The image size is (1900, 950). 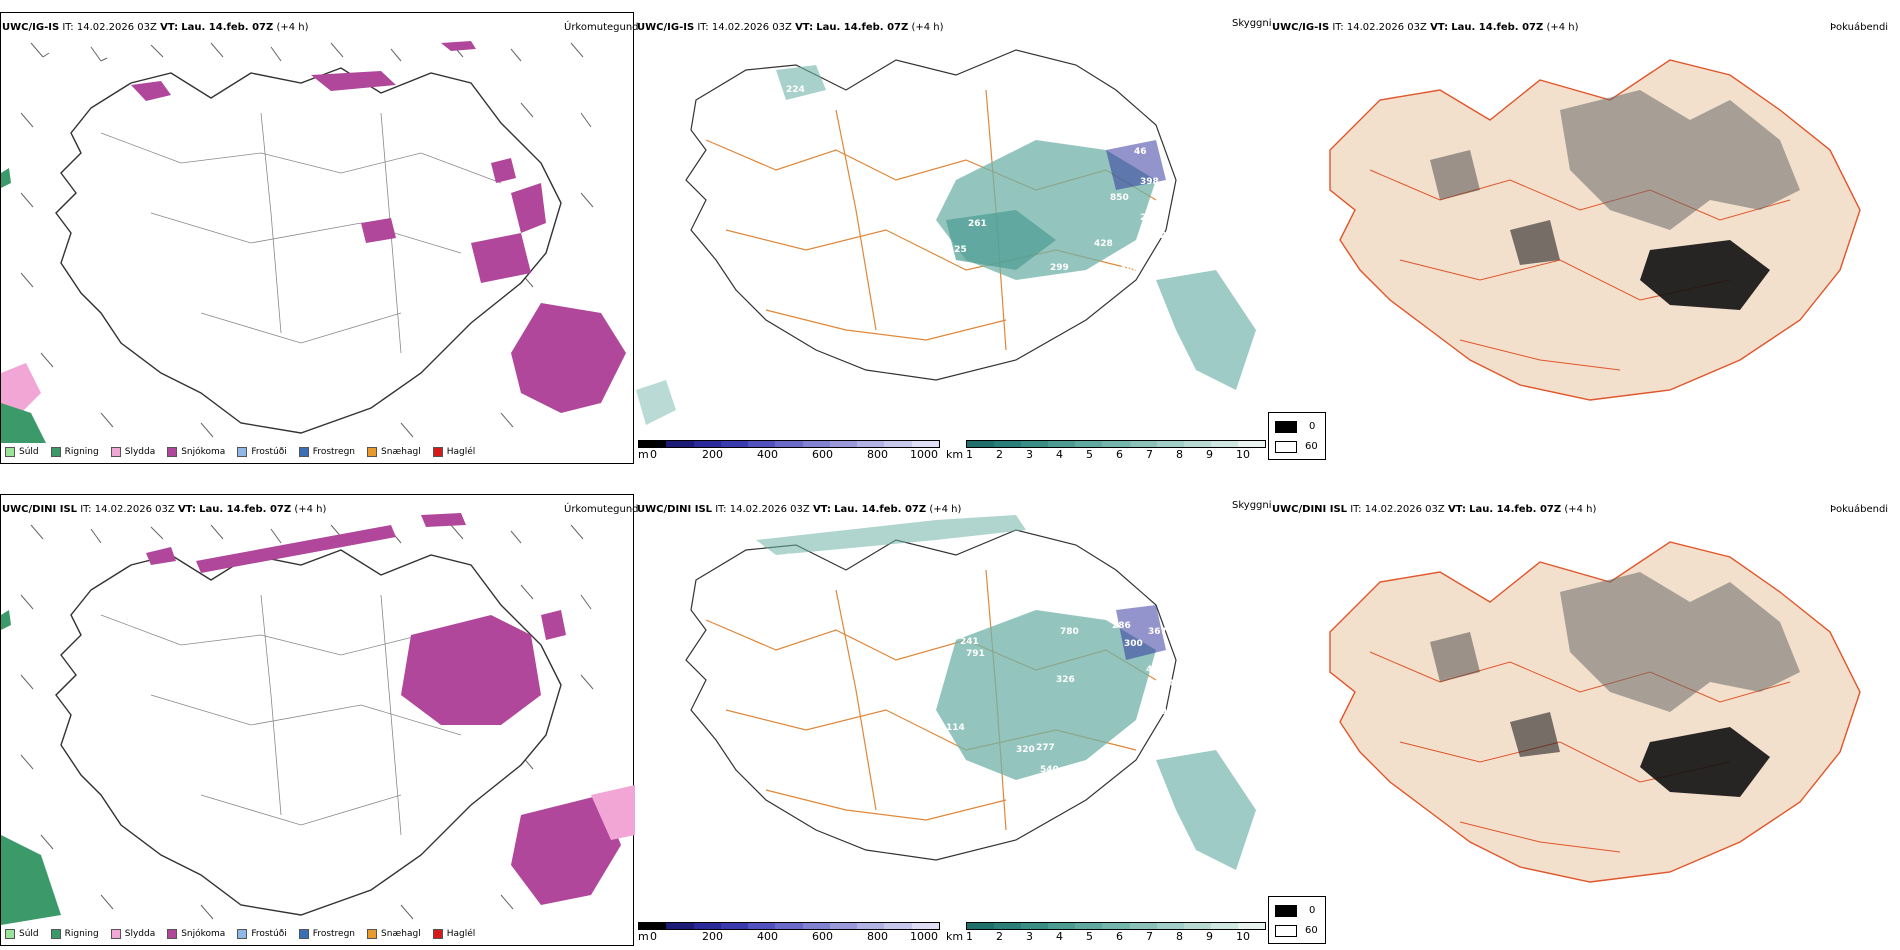 I want to click on vis-label: 300, so click(x=1133, y=644).